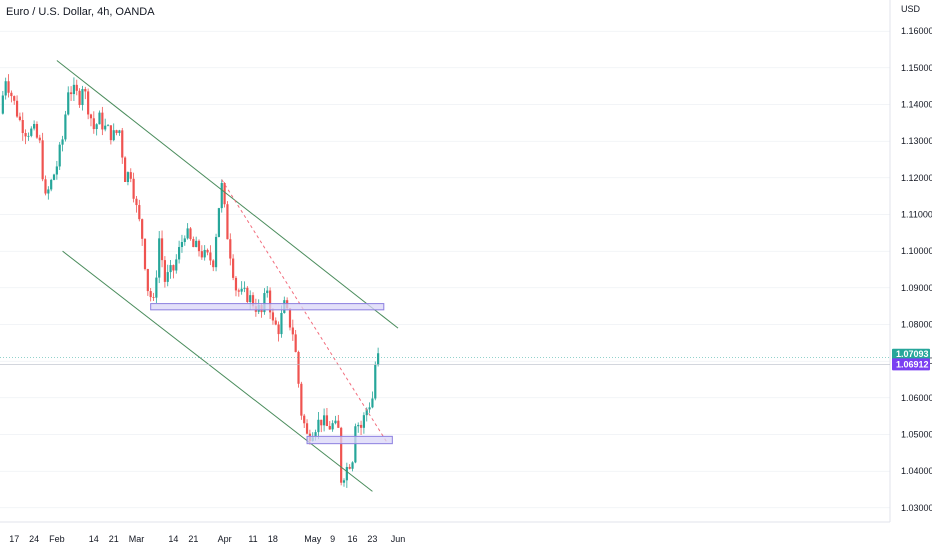 The height and width of the screenshot is (550, 932). I want to click on price-tick-label: 1.15000, so click(916, 68).